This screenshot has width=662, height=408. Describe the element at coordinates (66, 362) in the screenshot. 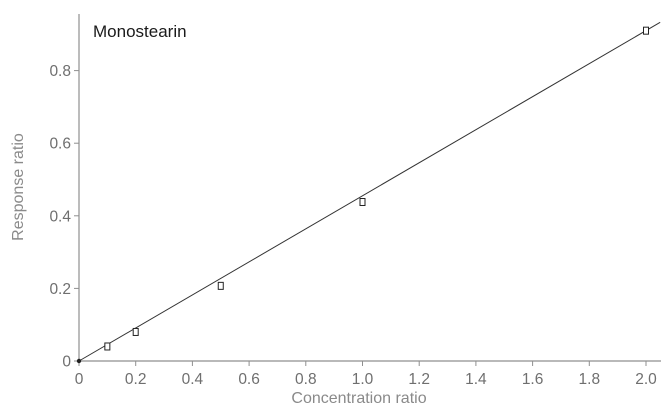

I see `y-tick-label: 0` at that location.